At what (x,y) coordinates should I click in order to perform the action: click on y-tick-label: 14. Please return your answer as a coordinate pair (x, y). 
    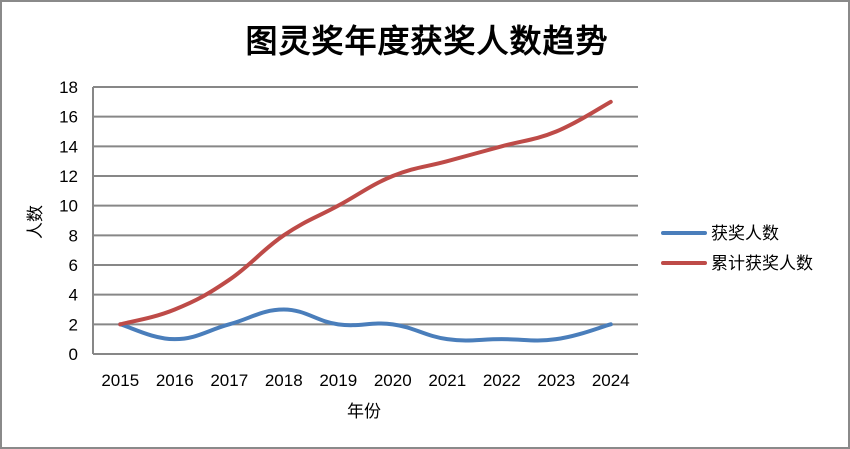
    Looking at the image, I should click on (68, 146).